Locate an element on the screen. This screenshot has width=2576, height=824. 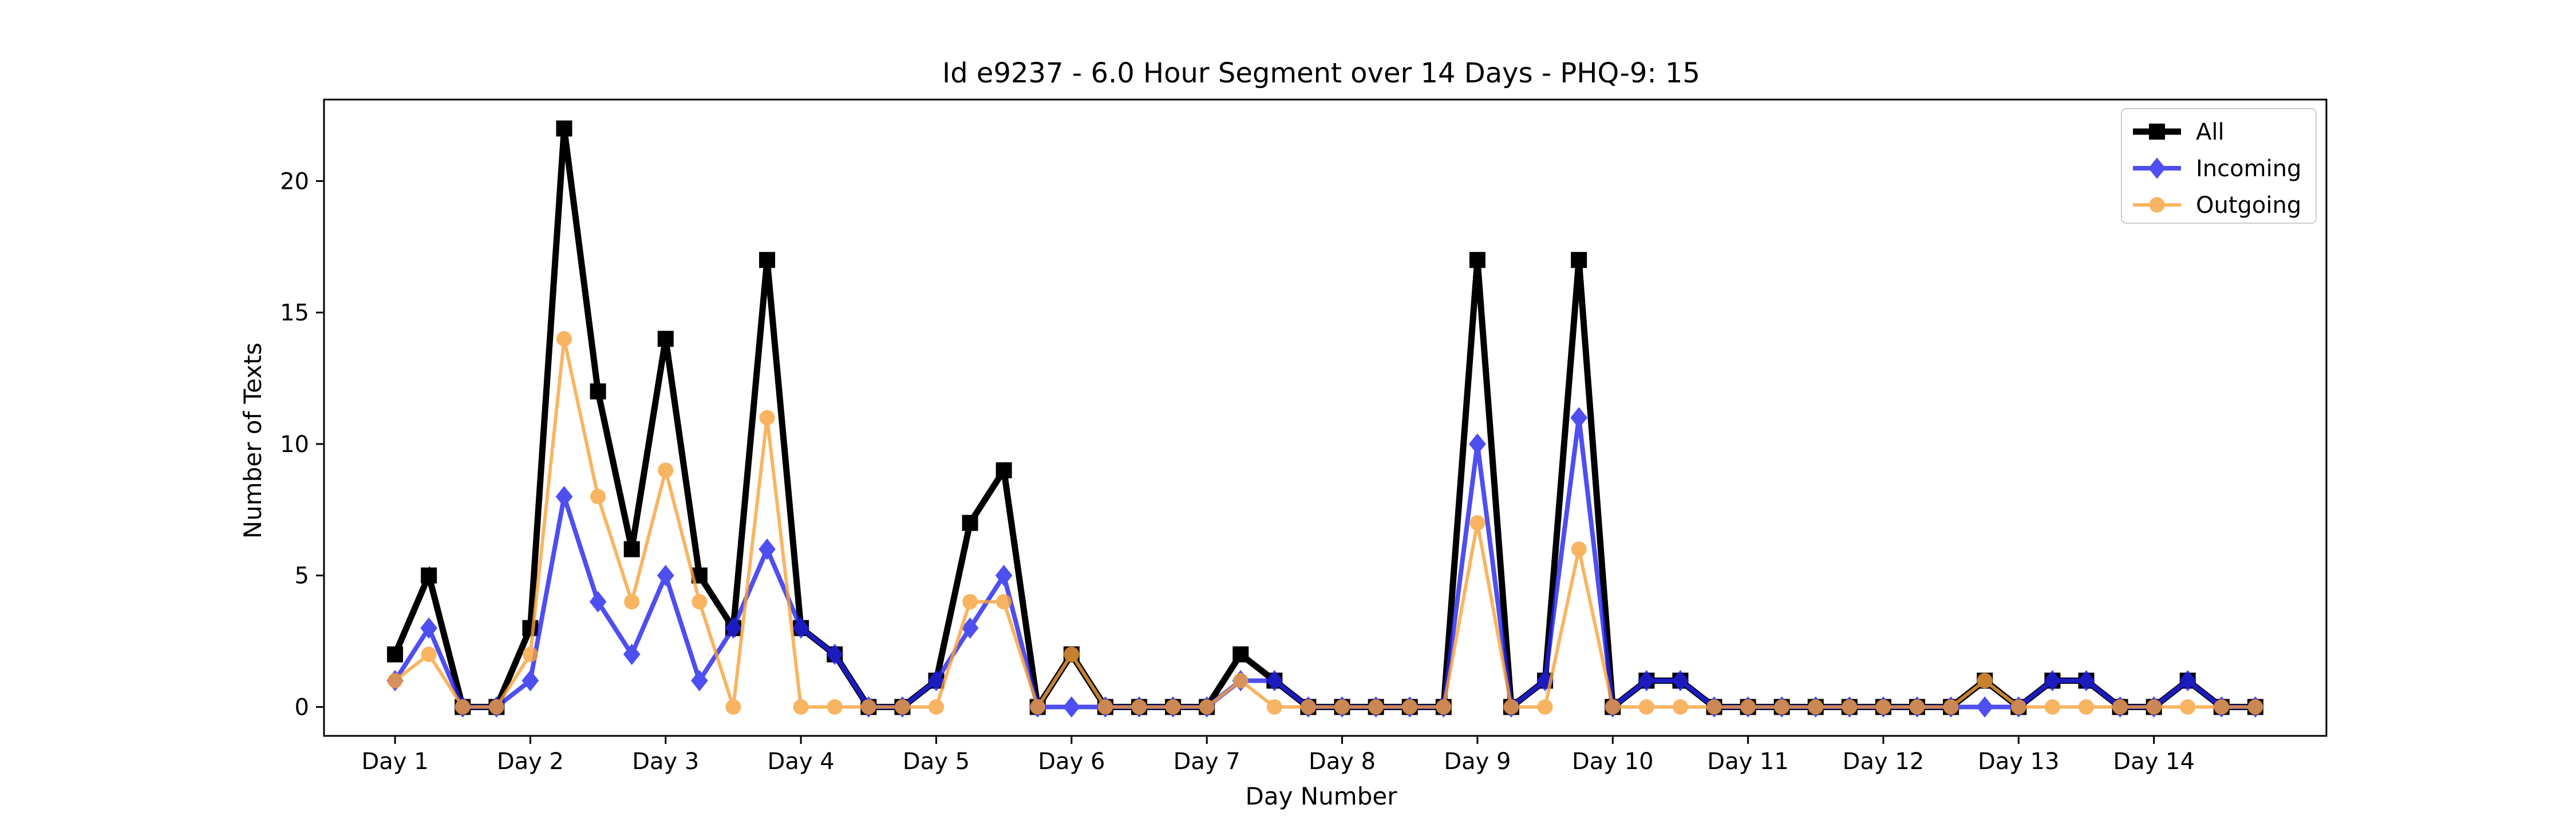
x-tick-label: Day 14 is located at coordinates (2154, 761).